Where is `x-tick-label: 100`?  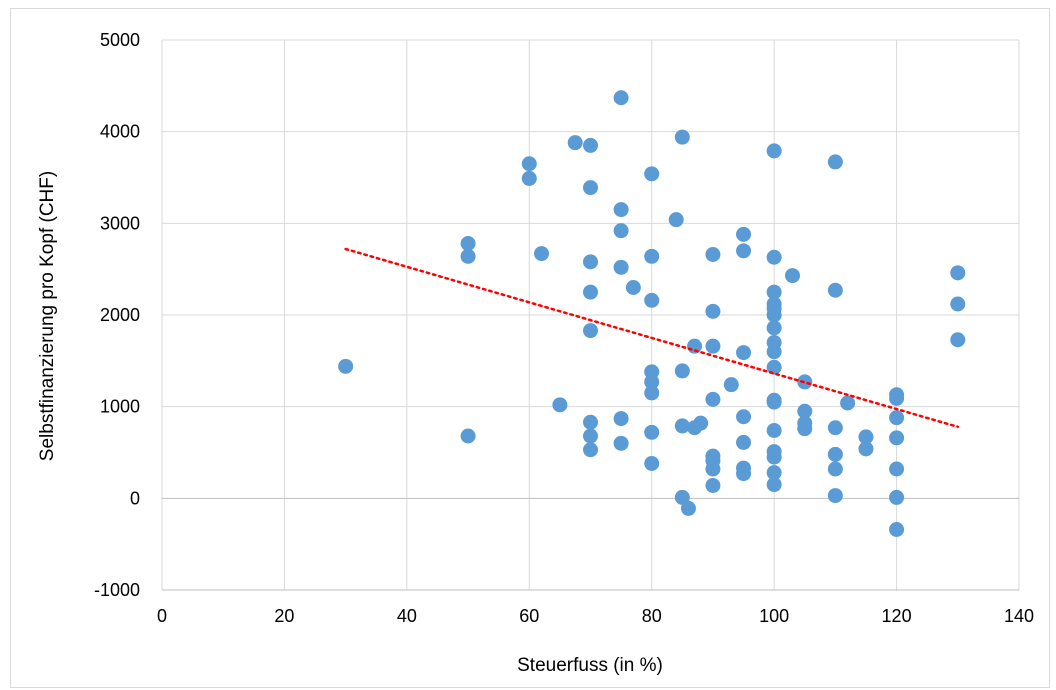
x-tick-label: 100 is located at coordinates (774, 616).